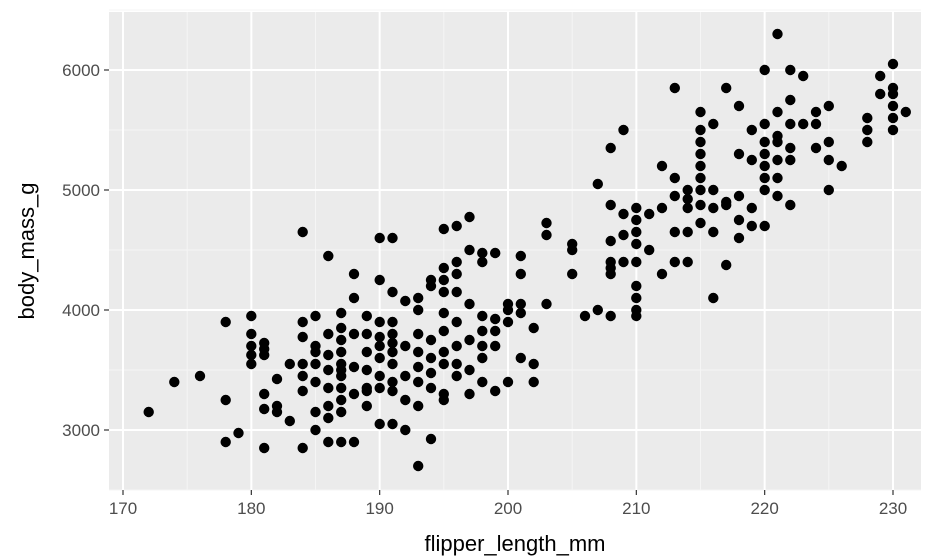  I want to click on x-tick-label: 180, so click(251, 508).